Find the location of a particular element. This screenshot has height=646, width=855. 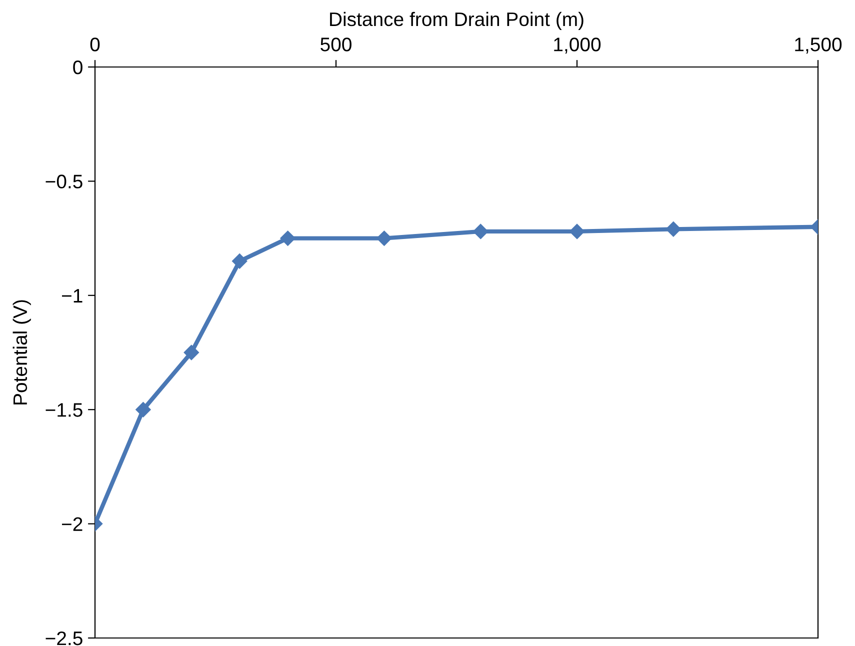

x-tick-label: 0 is located at coordinates (95, 45).